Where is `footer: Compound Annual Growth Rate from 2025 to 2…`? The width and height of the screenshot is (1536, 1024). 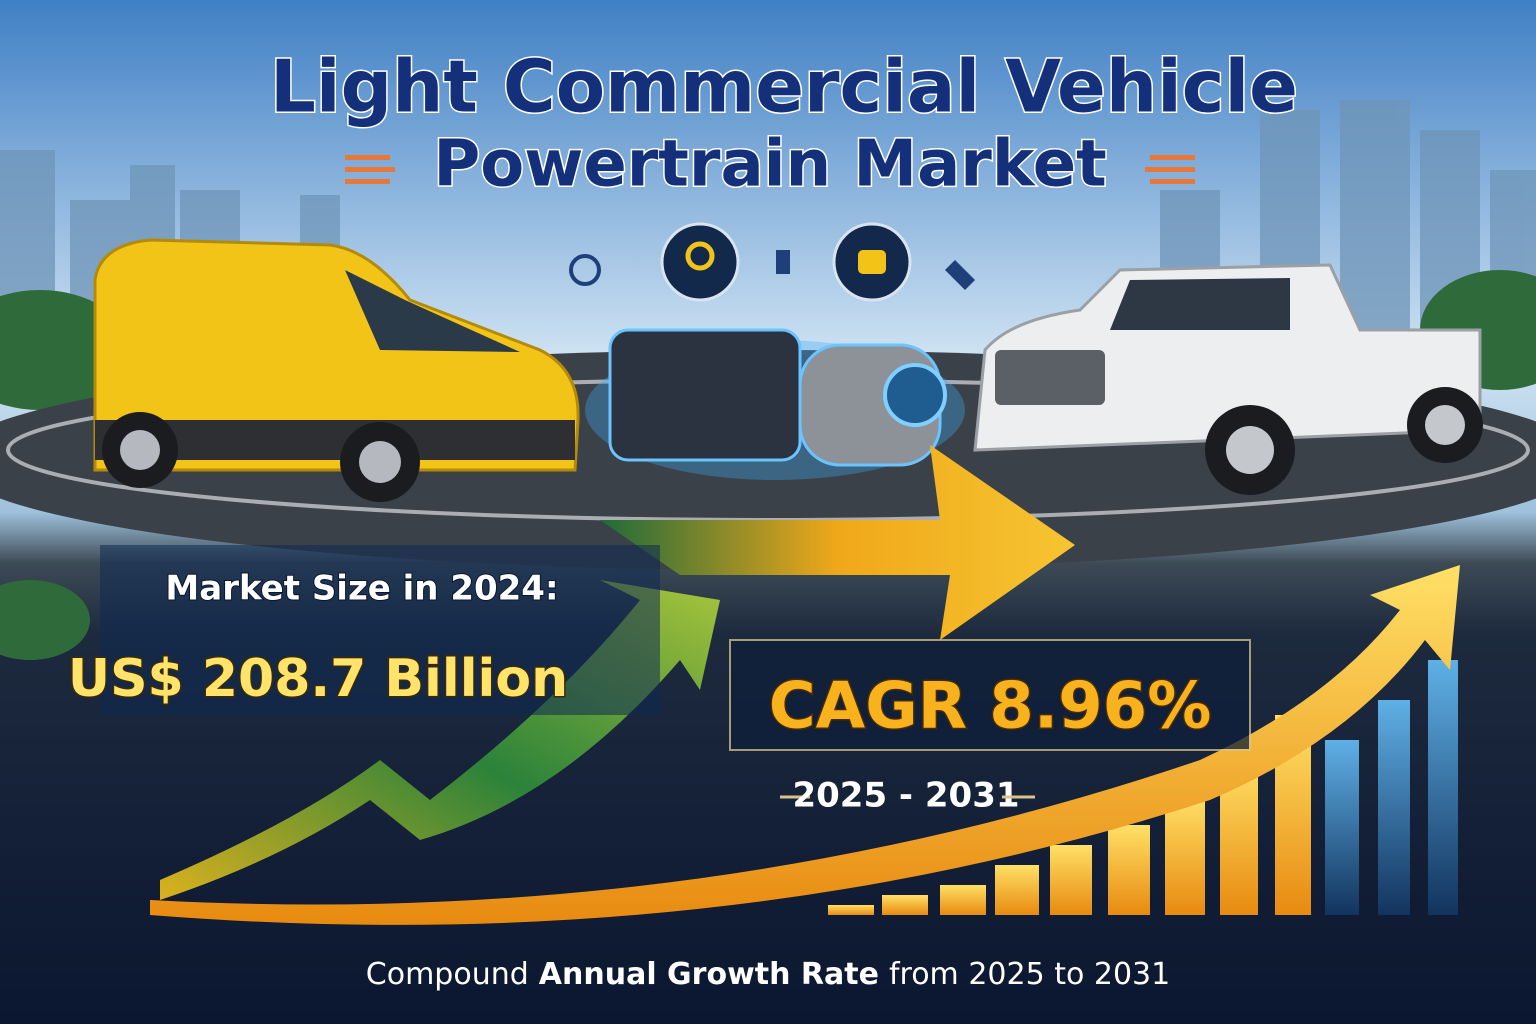
footer: Compound Annual Growth Rate from 2025 to 2… is located at coordinates (768, 974).